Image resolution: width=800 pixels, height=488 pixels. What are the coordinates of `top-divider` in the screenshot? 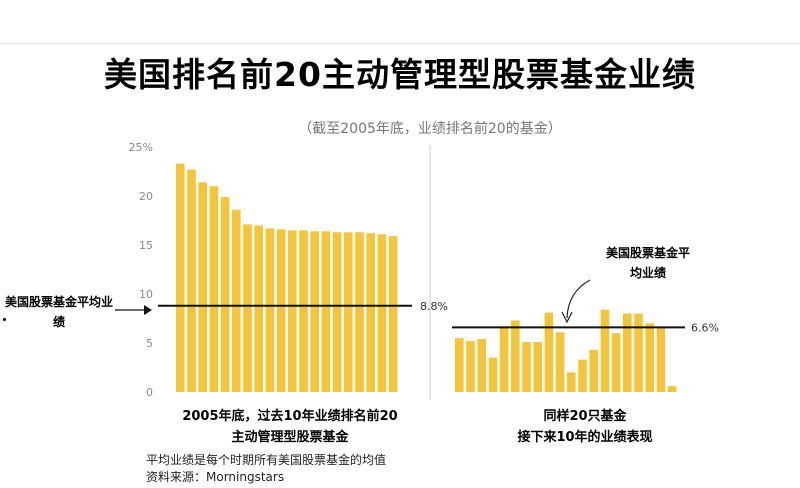 It's located at (400, 43).